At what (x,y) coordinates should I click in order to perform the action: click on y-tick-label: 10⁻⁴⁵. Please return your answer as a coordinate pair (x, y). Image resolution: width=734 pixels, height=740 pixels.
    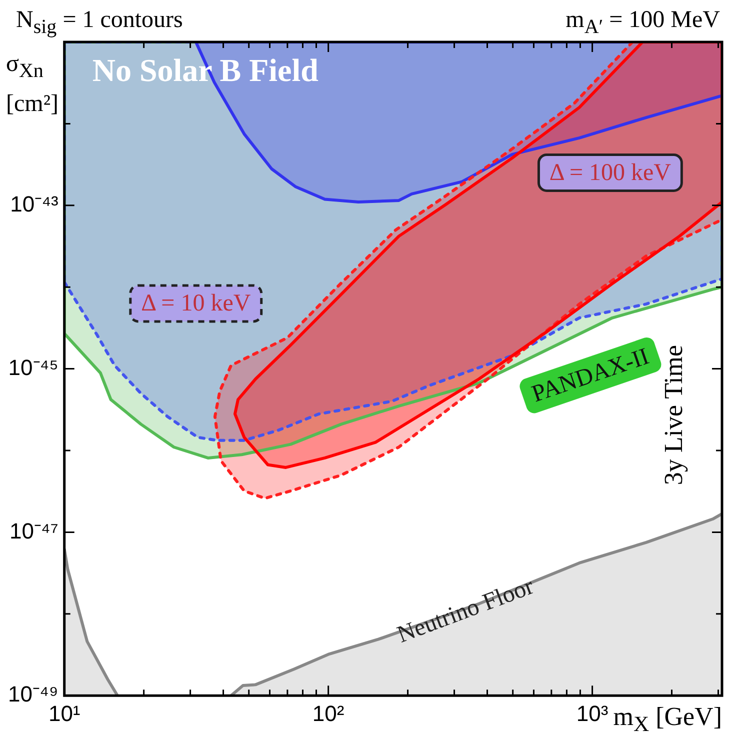
    Looking at the image, I should click on (33, 367).